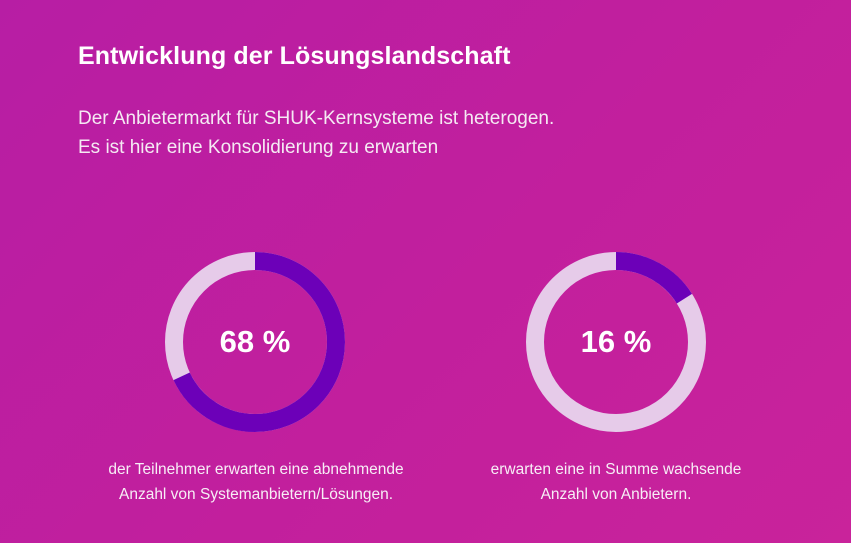  What do you see at coordinates (255, 494) in the screenshot?
I see `caption-line-2: Anzahl von Systemanbietern/Lösungen.` at bounding box center [255, 494].